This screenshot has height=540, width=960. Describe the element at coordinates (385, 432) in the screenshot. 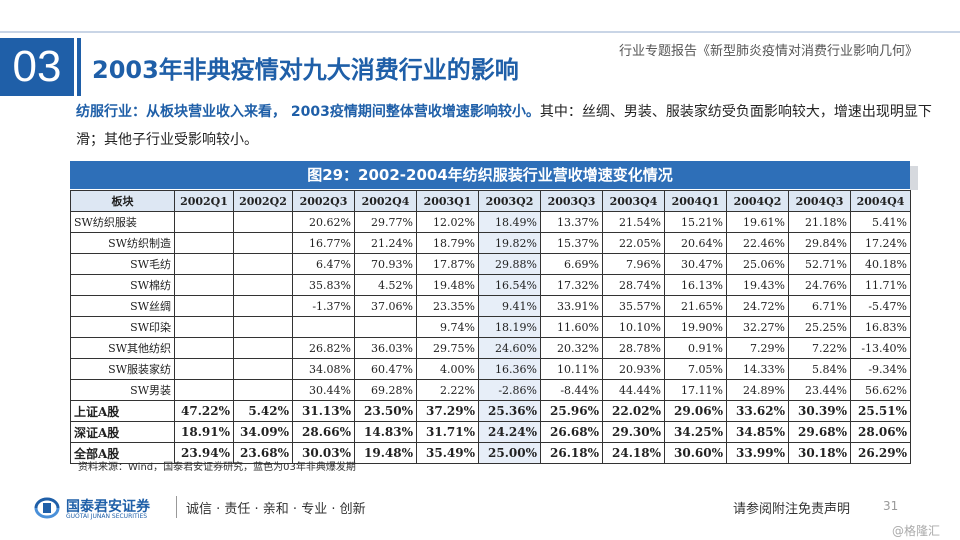

I see `table-cell: 14.83%` at that location.